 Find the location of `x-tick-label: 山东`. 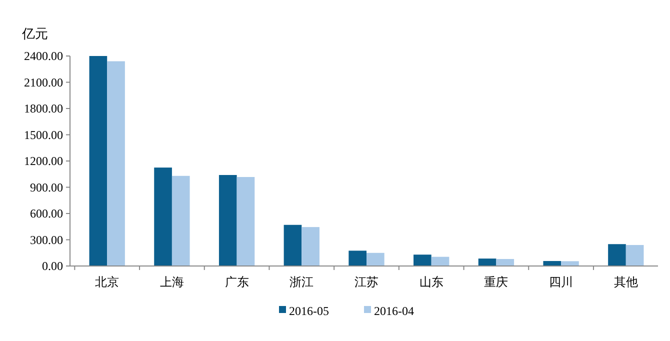

x-tick-label: 山东 is located at coordinates (431, 282).